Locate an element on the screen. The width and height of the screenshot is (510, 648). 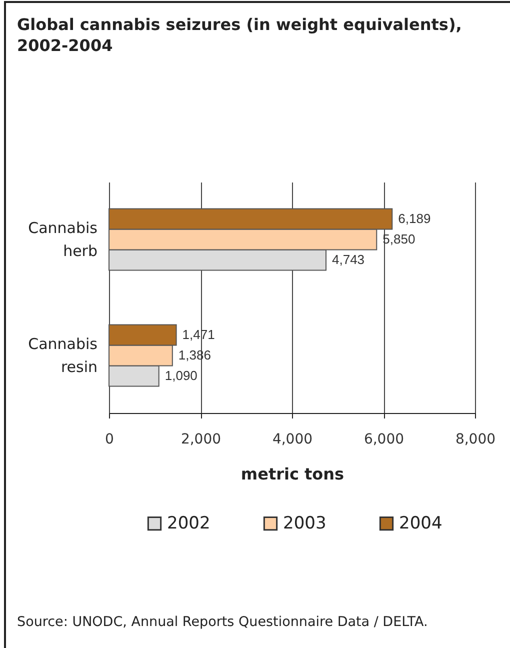
y-tick-label: Cannabis resin is located at coordinates (63, 355).